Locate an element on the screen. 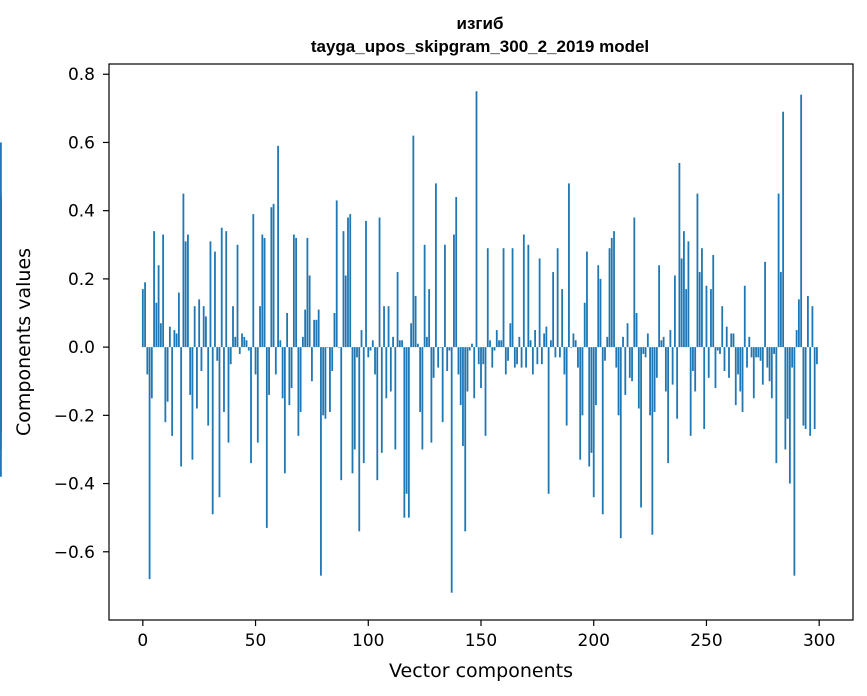  chart-title: изгиб is located at coordinates (480, 23).